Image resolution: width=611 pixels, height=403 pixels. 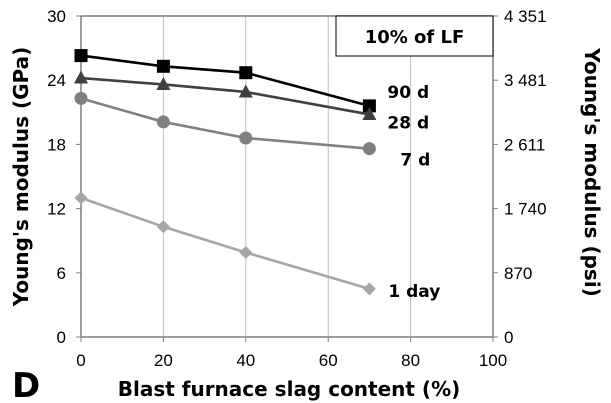 What do you see at coordinates (520, 177) in the screenshot?
I see `y-right-tick-labels: 0 870 1 740 2 611 3 481 4 351` at bounding box center [520, 177].